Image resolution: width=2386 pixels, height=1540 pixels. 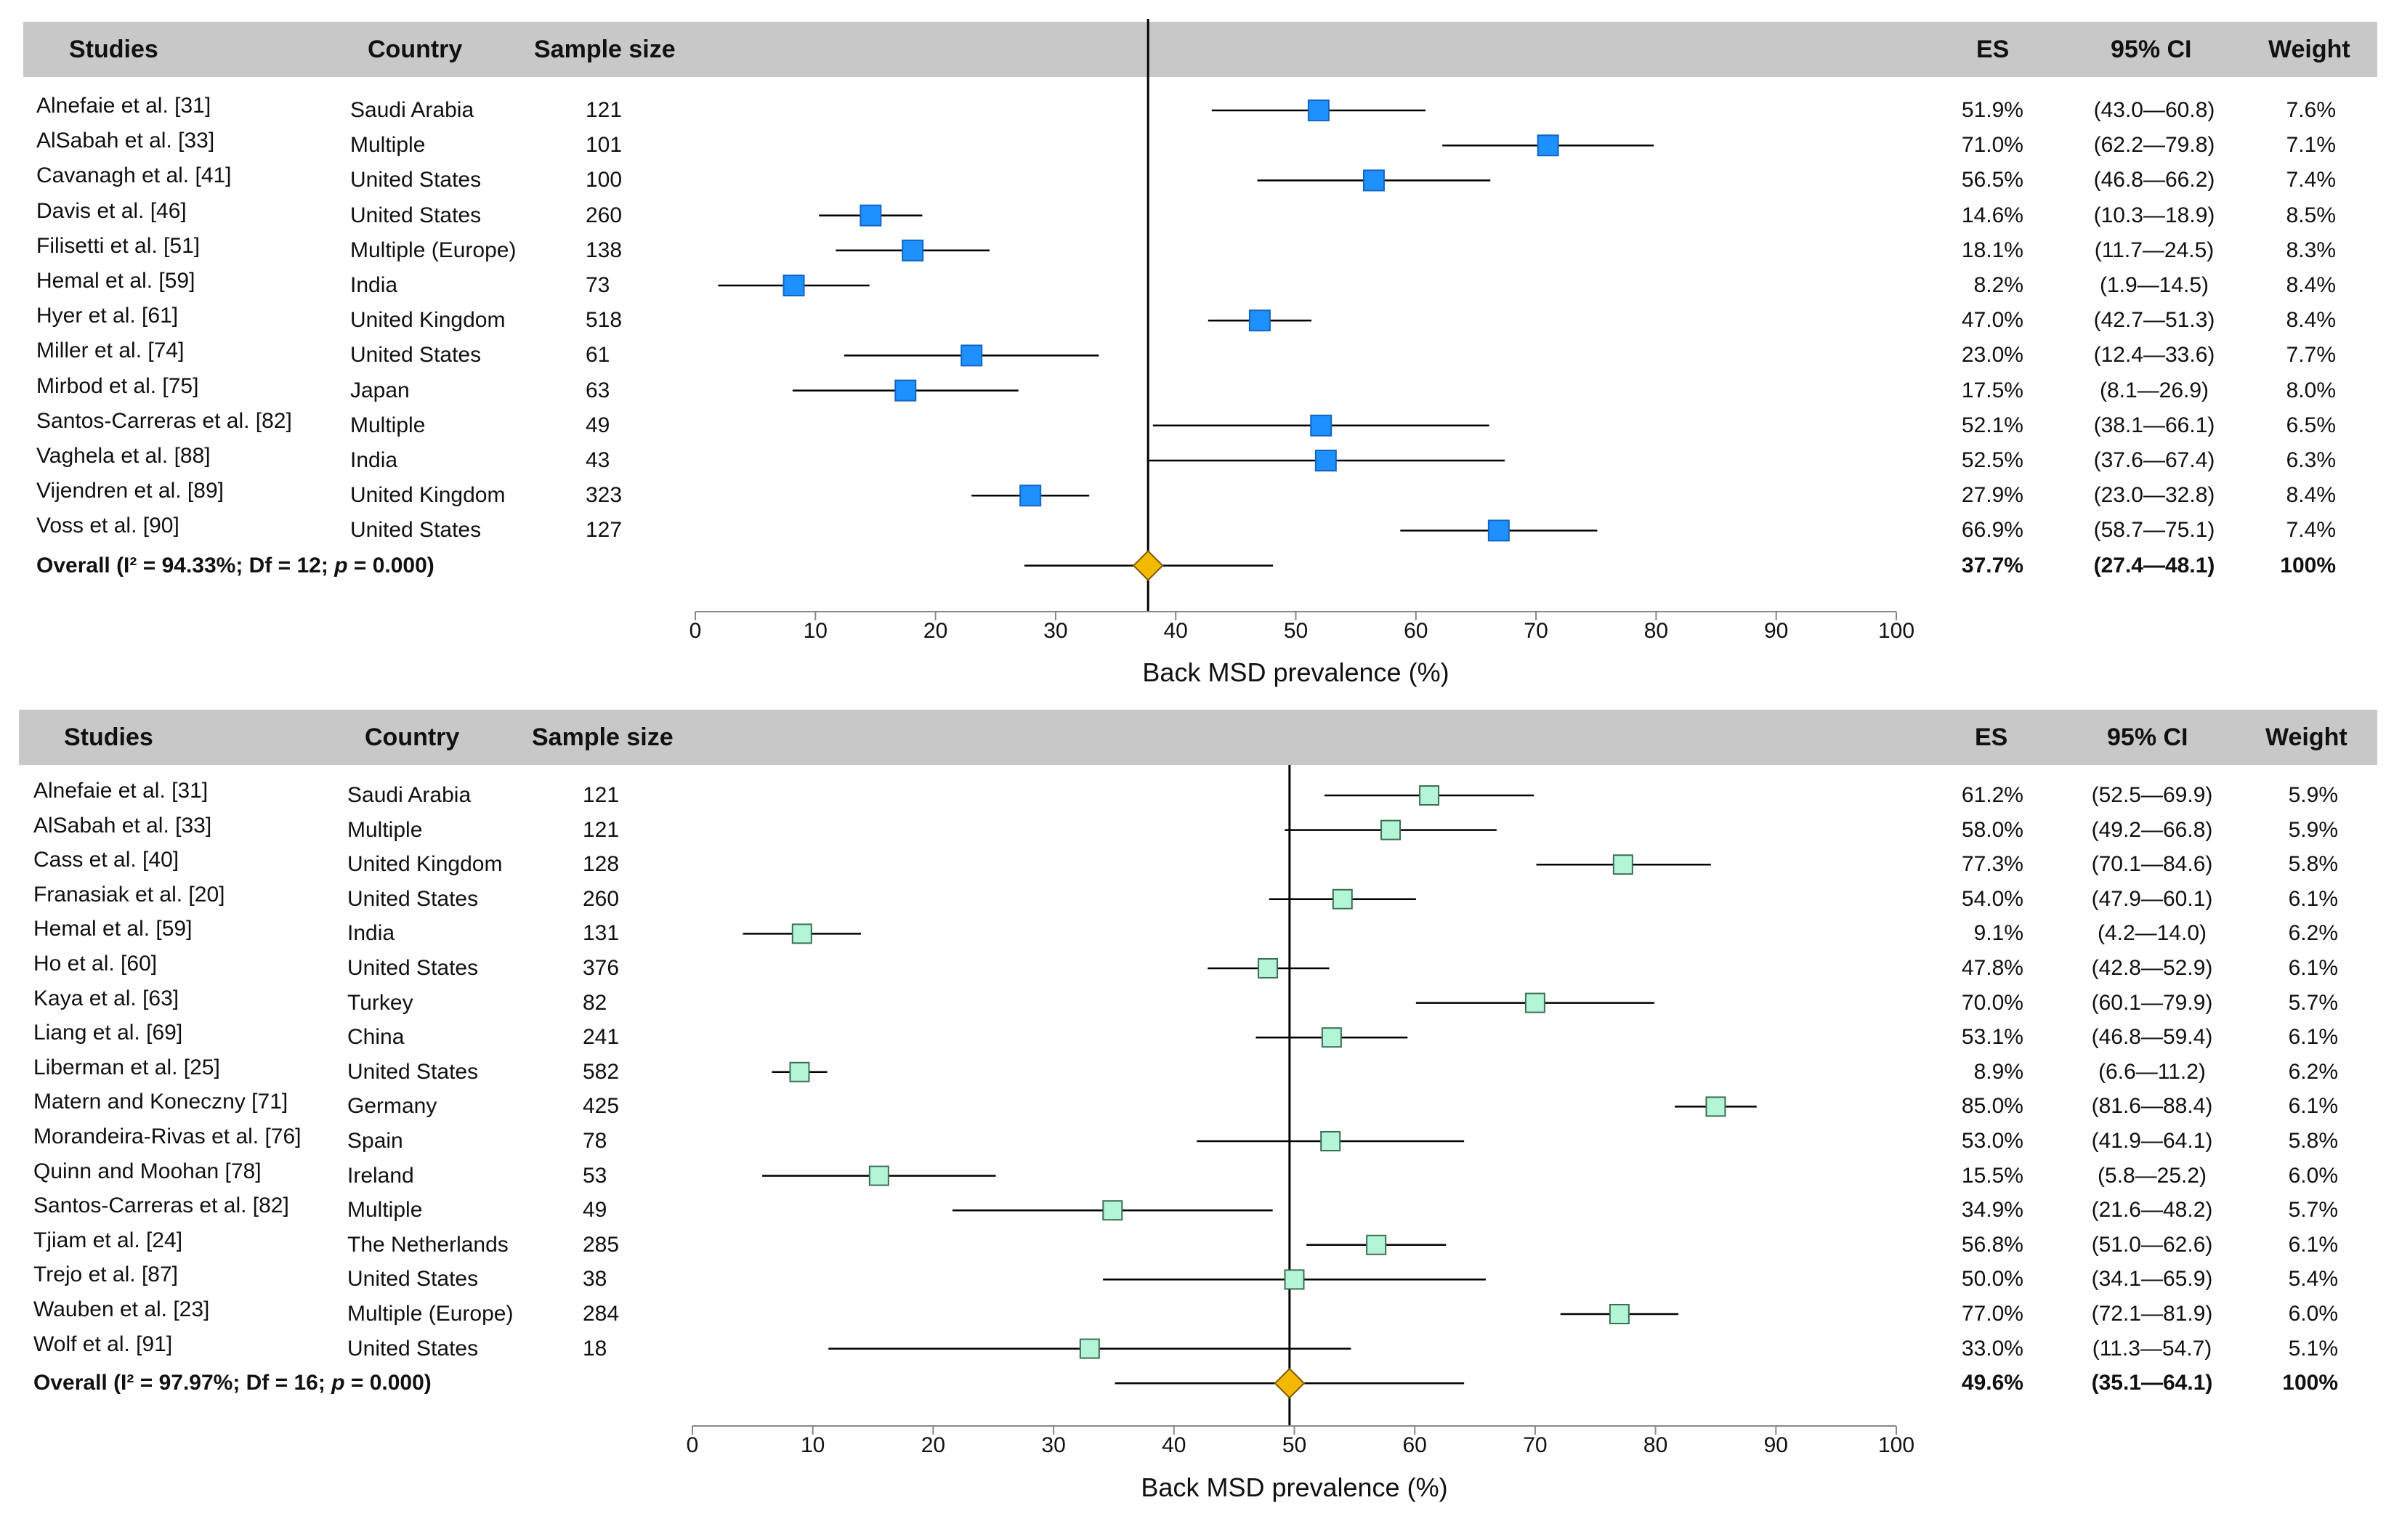 What do you see at coordinates (1992, 968) in the screenshot?
I see `study-es: 47.8%` at bounding box center [1992, 968].